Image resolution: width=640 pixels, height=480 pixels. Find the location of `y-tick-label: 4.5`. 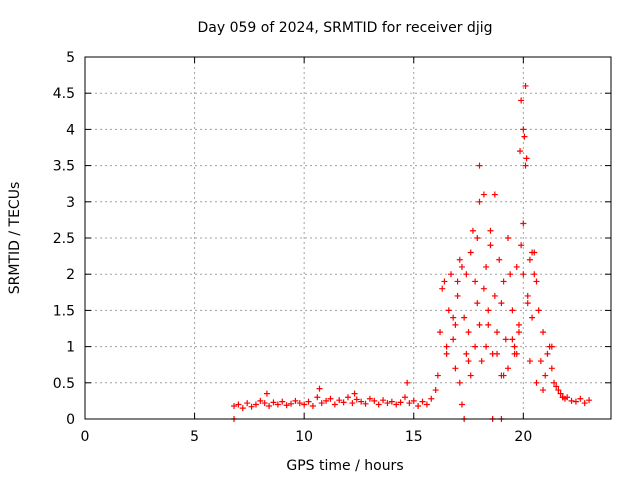

y-tick-label: 4.5 is located at coordinates (64, 94).